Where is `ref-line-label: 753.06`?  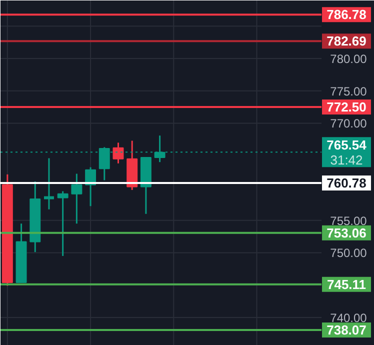 ref-line-label: 753.06 is located at coordinates (346, 232).